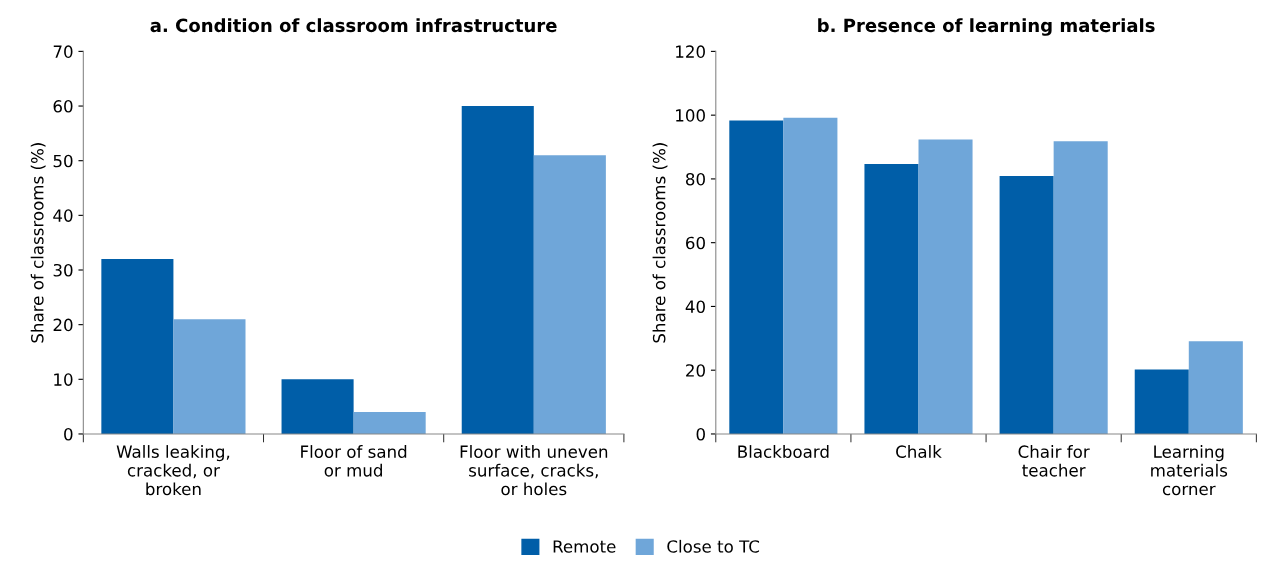 This screenshot has height=571, width=1282. What do you see at coordinates (1189, 470) in the screenshot?
I see `x-tick-label: Learning materials corner` at bounding box center [1189, 470].